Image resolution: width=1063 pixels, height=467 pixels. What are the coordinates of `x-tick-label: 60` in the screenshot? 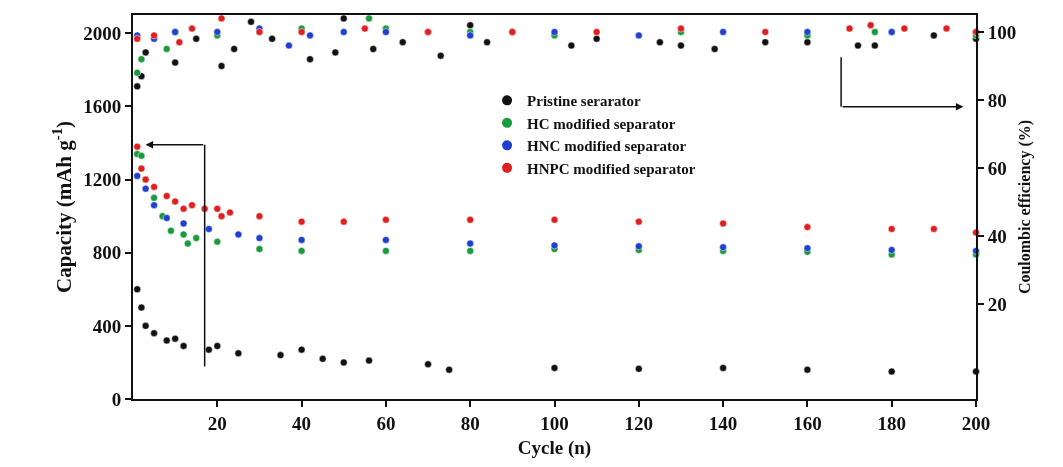 It's located at (386, 423).